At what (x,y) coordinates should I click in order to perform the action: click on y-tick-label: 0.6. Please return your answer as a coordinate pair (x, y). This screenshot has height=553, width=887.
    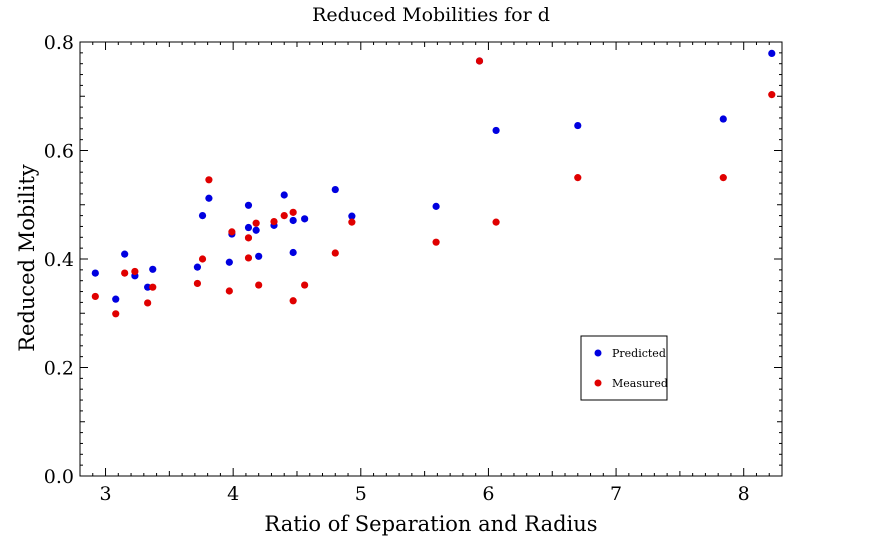
    Looking at the image, I should click on (59, 152).